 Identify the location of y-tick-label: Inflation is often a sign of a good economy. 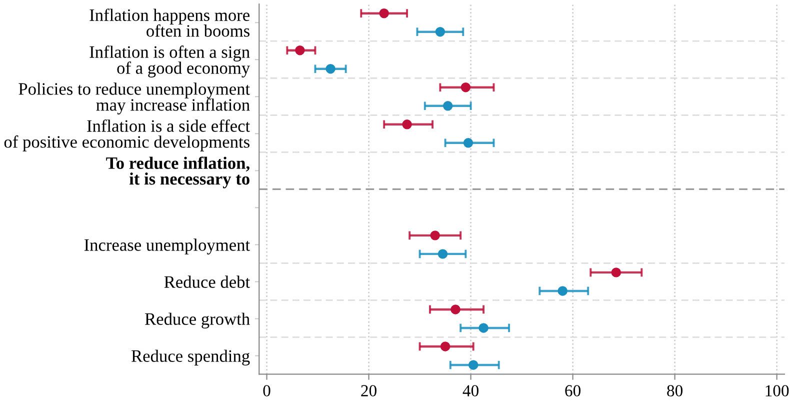
(170, 62).